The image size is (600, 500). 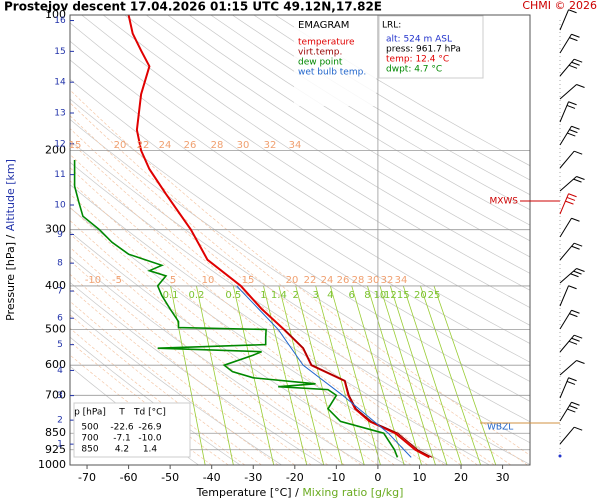 I want to click on lrl-text: LRL:, so click(x=391, y=26).